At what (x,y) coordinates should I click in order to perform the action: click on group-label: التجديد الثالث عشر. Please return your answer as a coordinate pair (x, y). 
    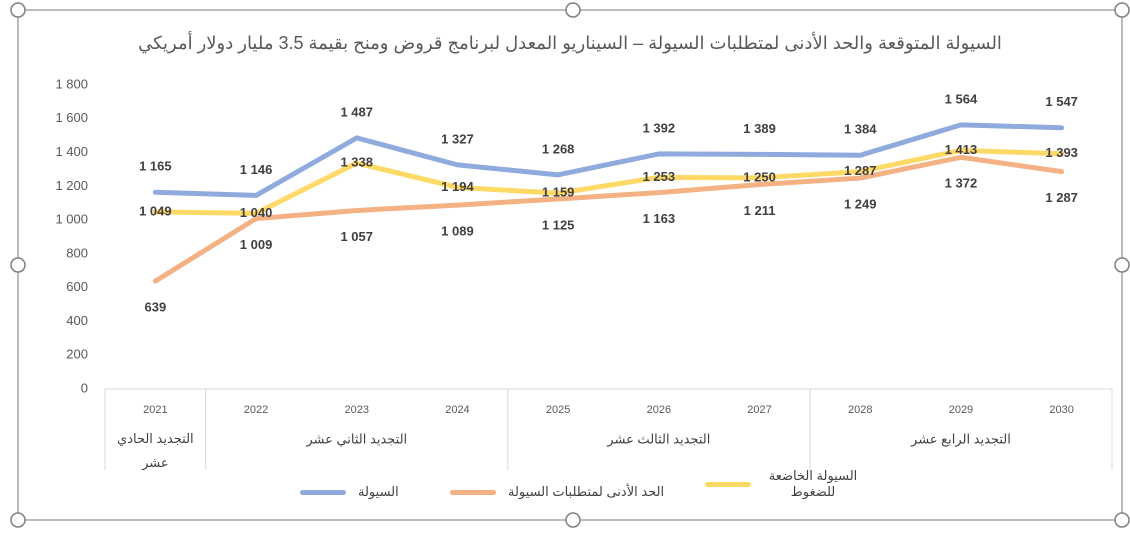
    Looking at the image, I should click on (658, 439).